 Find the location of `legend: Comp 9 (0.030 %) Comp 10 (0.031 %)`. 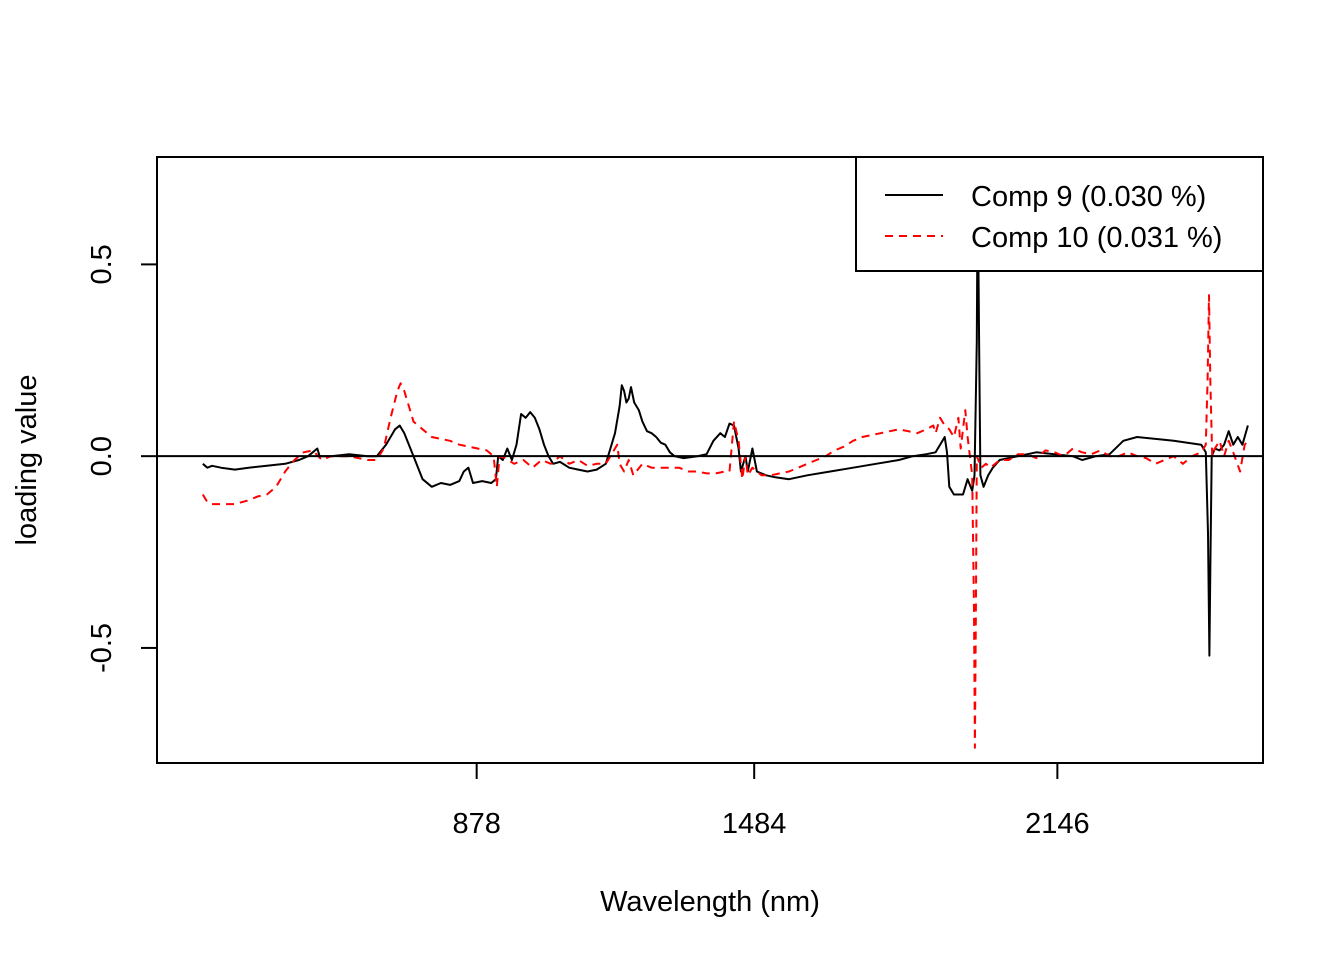

legend: Comp 9 (0.030 %) Comp 10 (0.031 %) is located at coordinates (1059, 214).